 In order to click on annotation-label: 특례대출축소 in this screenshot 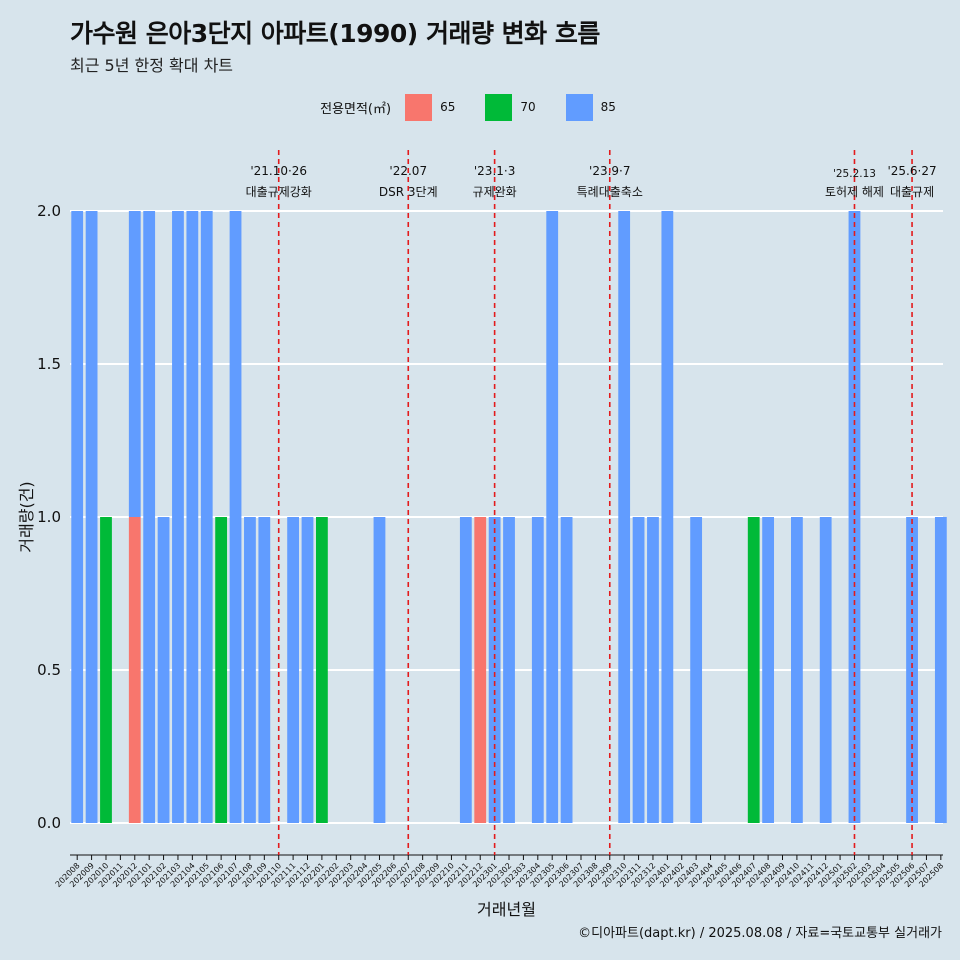, I will do `click(610, 192)`.